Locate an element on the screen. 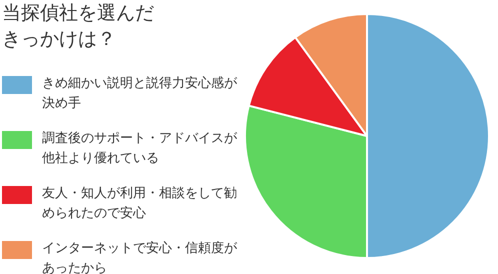 The height and width of the screenshot is (274, 498). legend-label: インターネットで安心・信頼度があったから is located at coordinates (139, 257).